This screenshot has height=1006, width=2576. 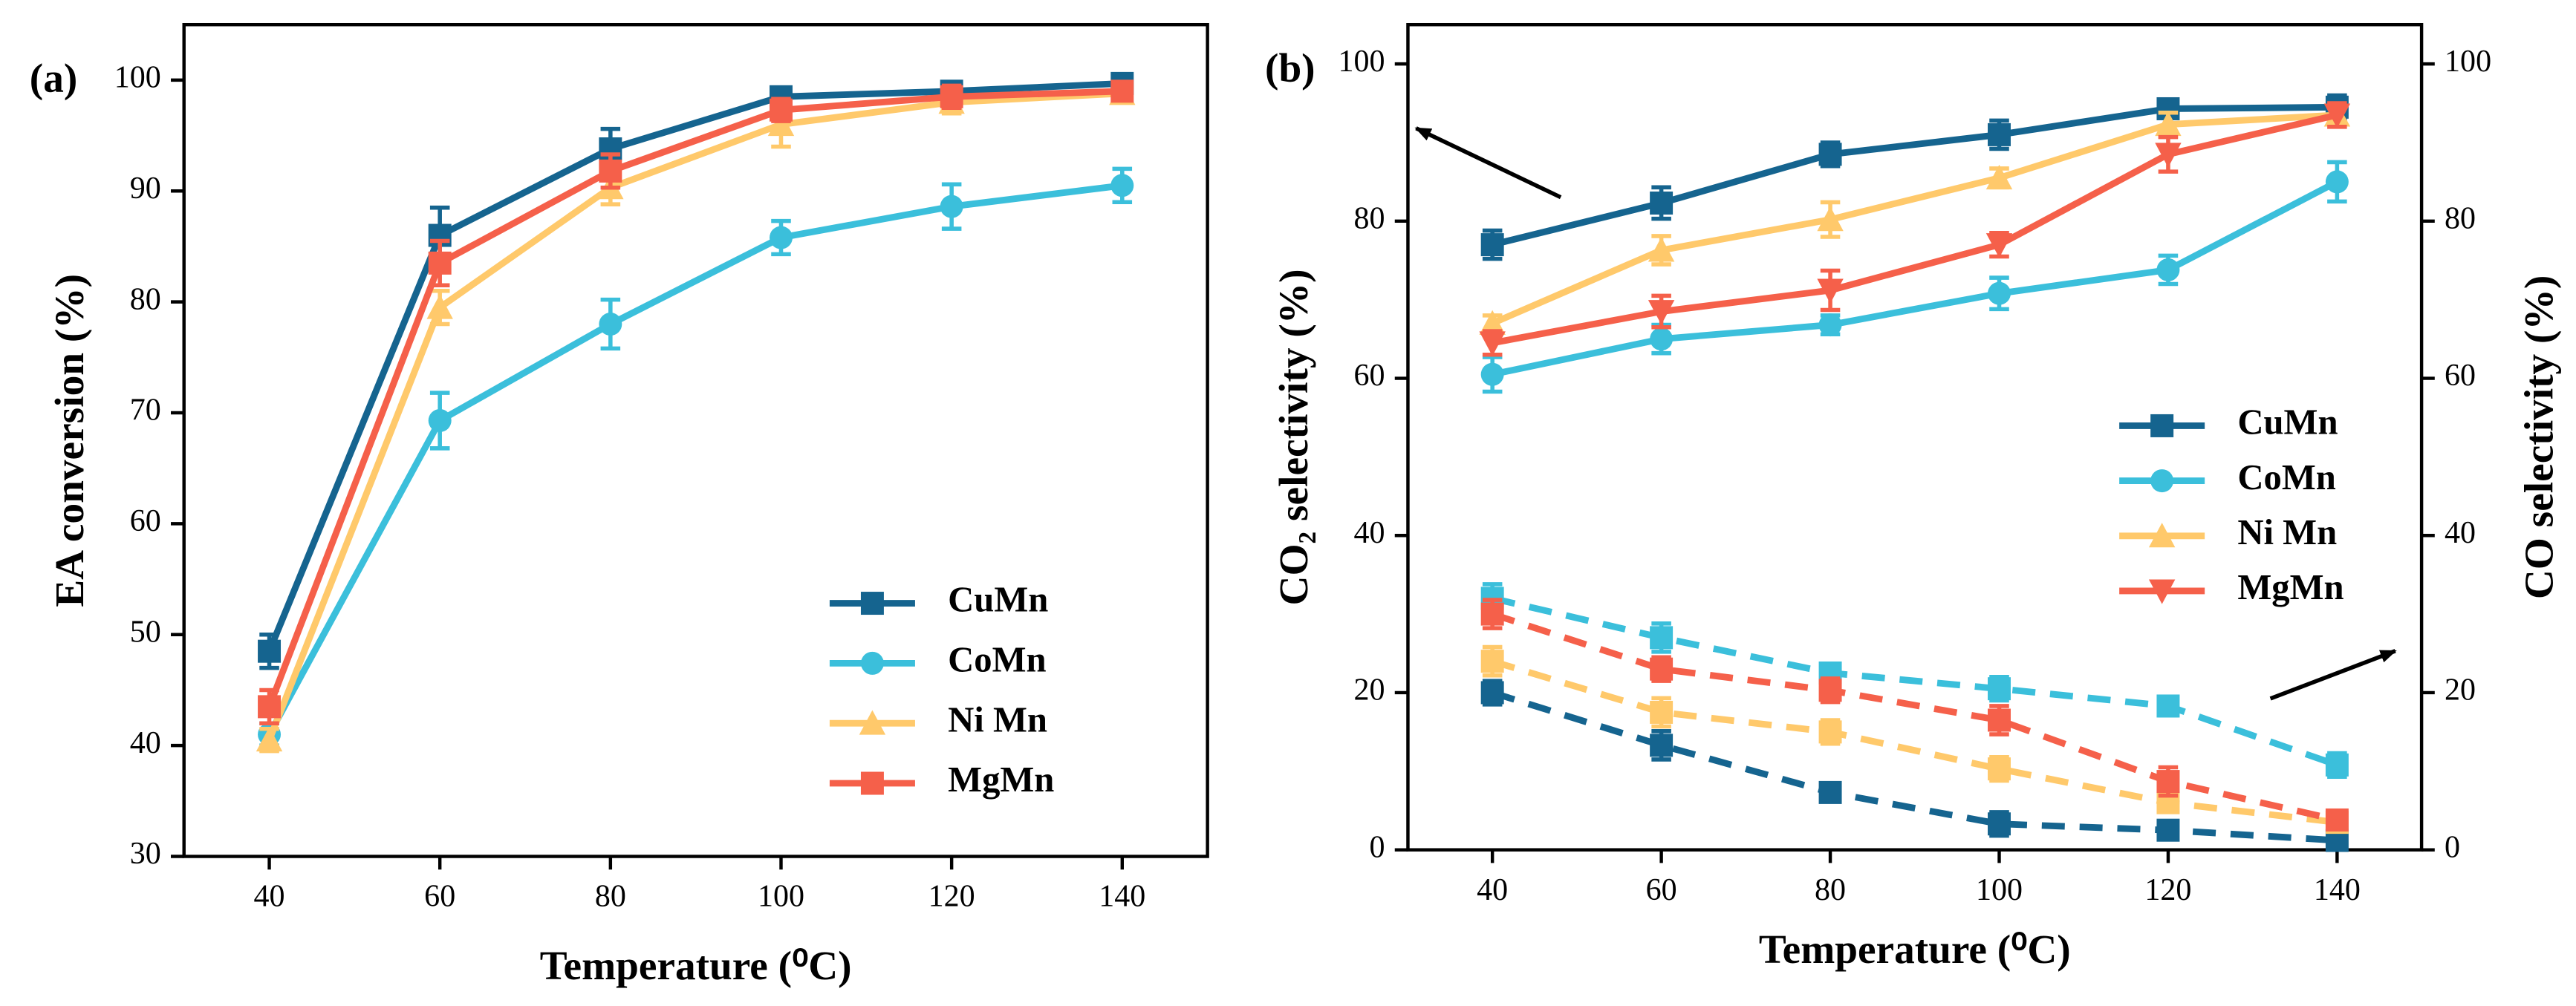 I want to click on x-tick-label: 100, so click(x=2000, y=890).